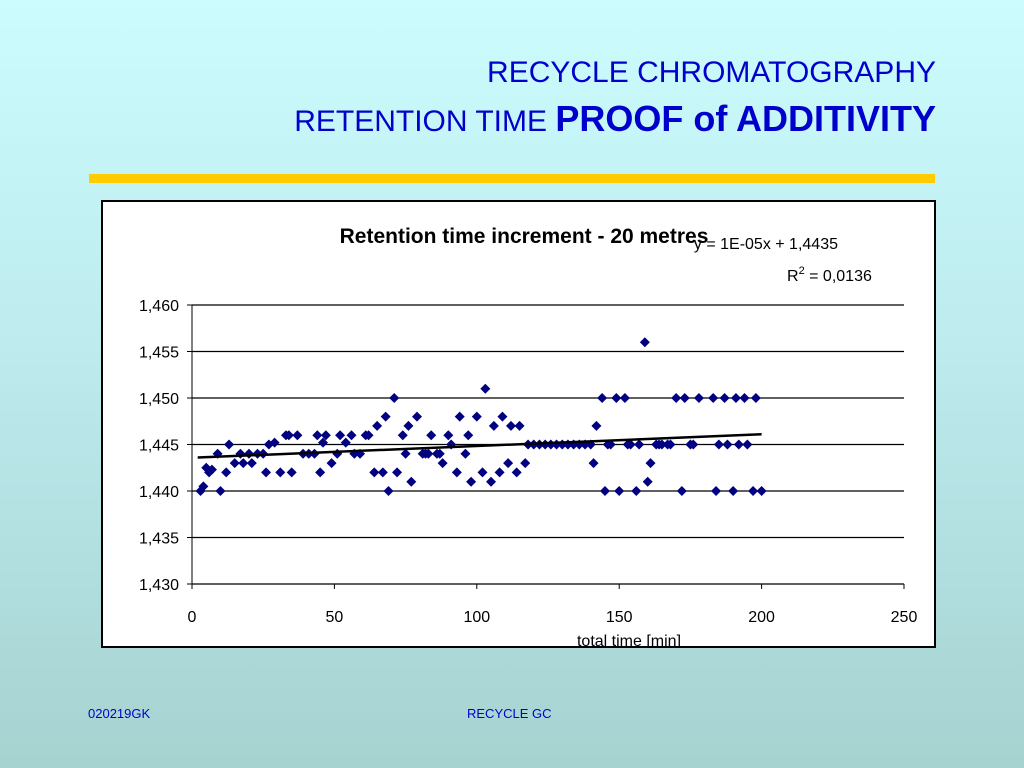 The width and height of the screenshot is (1024, 768). I want to click on r-squared-value: = 0,0136, so click(838, 276).